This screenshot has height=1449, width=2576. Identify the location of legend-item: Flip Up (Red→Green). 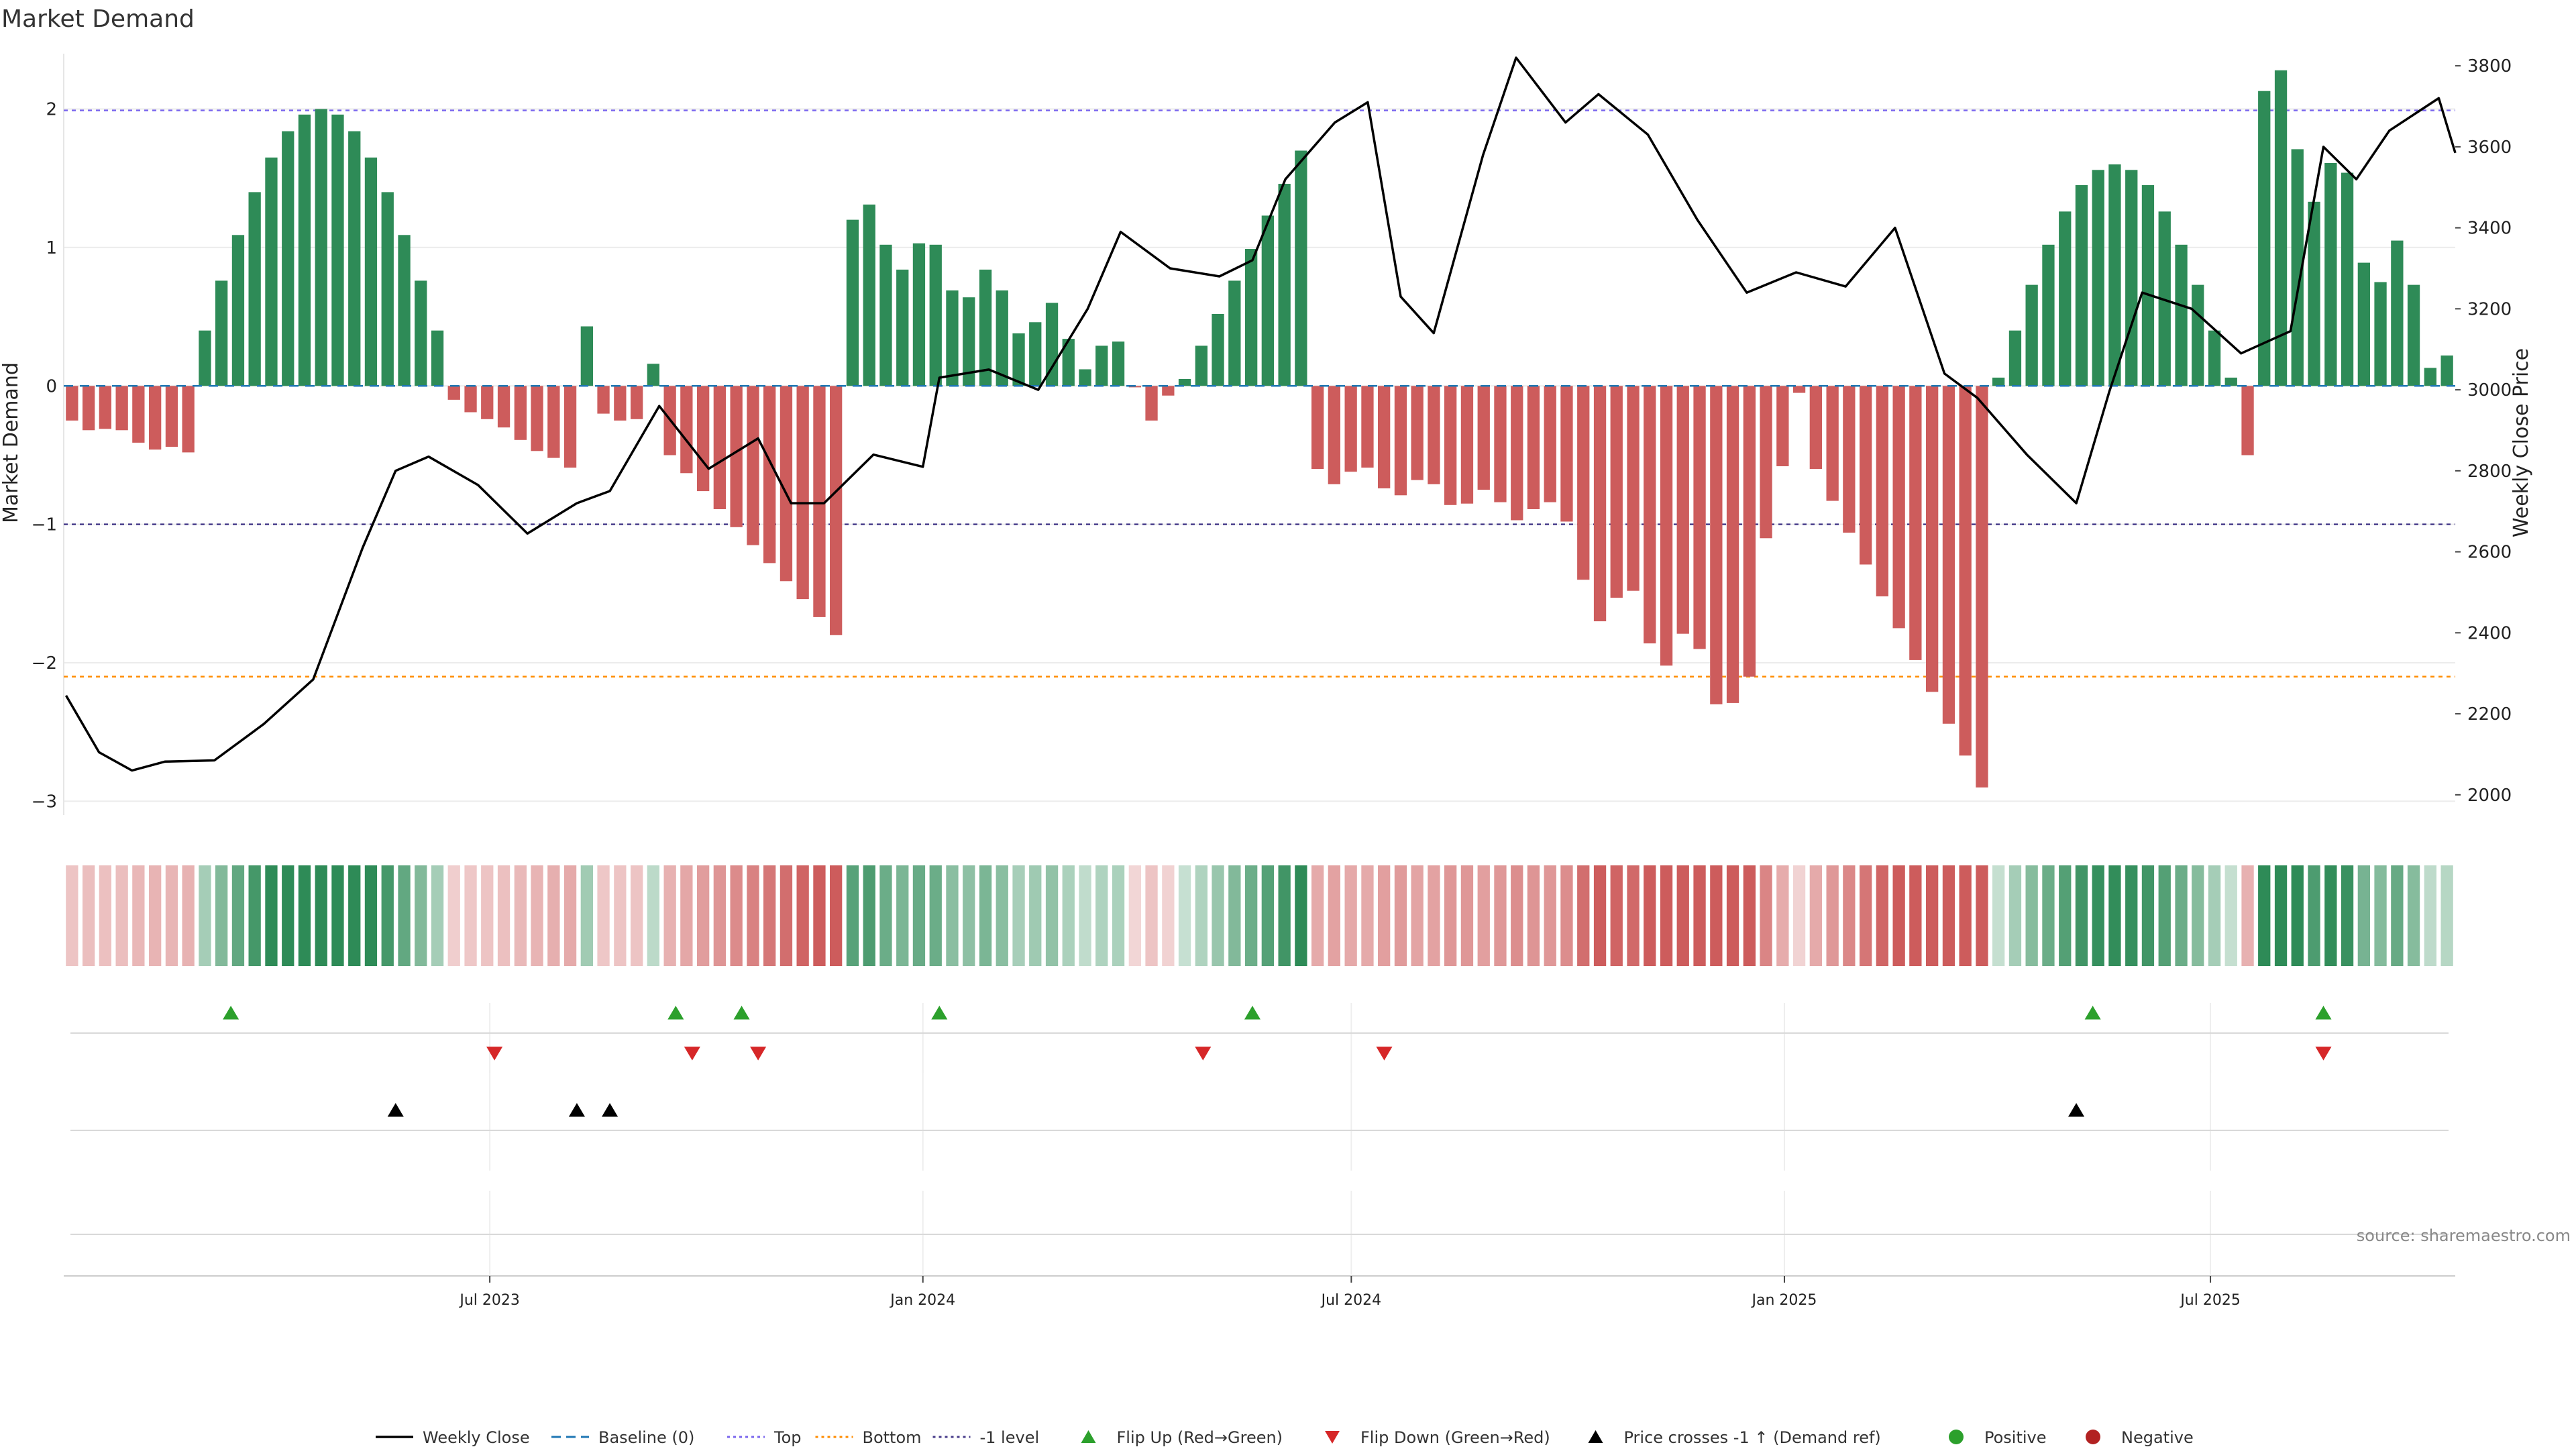
(1182, 1437).